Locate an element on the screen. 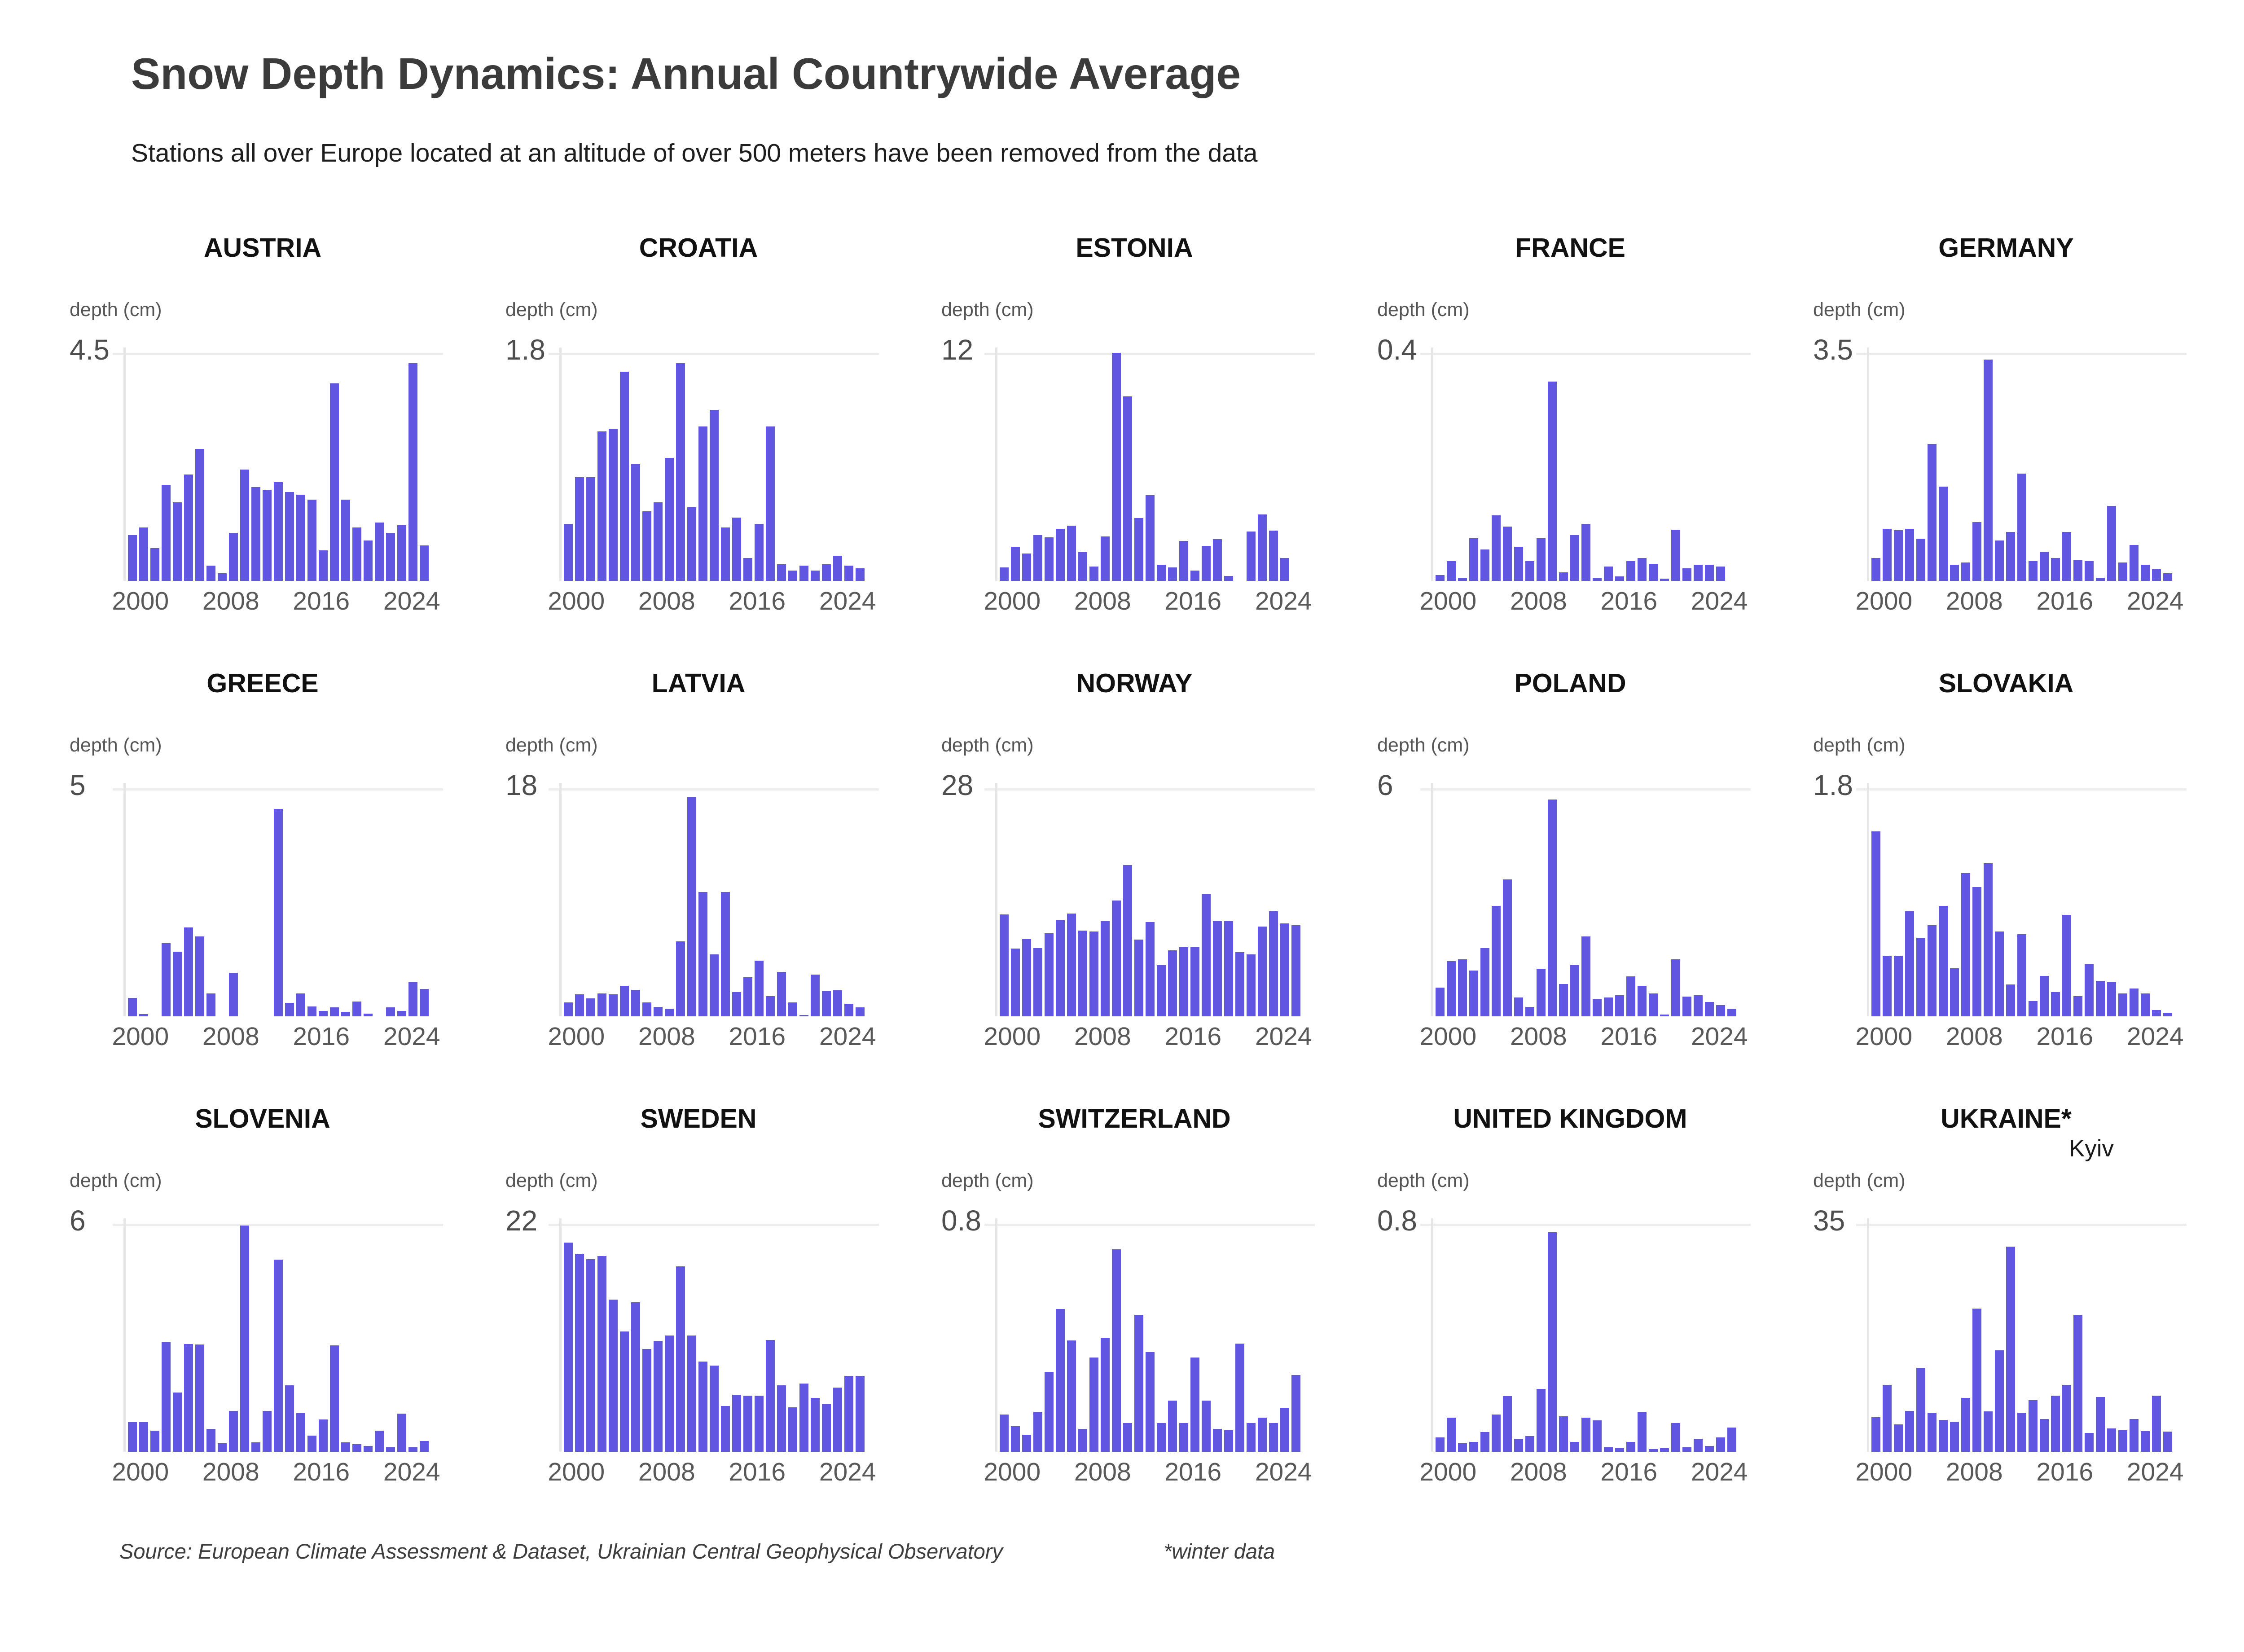 This screenshot has width=2244, height=1652. country-title: CROATIA is located at coordinates (698, 248).